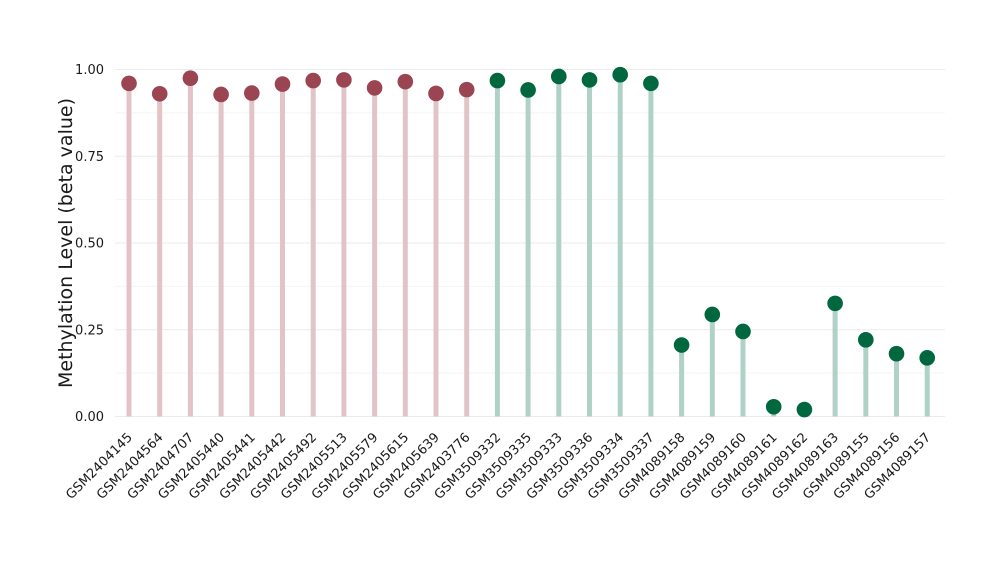 This screenshot has width=1000, height=580. Describe the element at coordinates (89, 157) in the screenshot. I see `y-tick-label: 0.75` at that location.